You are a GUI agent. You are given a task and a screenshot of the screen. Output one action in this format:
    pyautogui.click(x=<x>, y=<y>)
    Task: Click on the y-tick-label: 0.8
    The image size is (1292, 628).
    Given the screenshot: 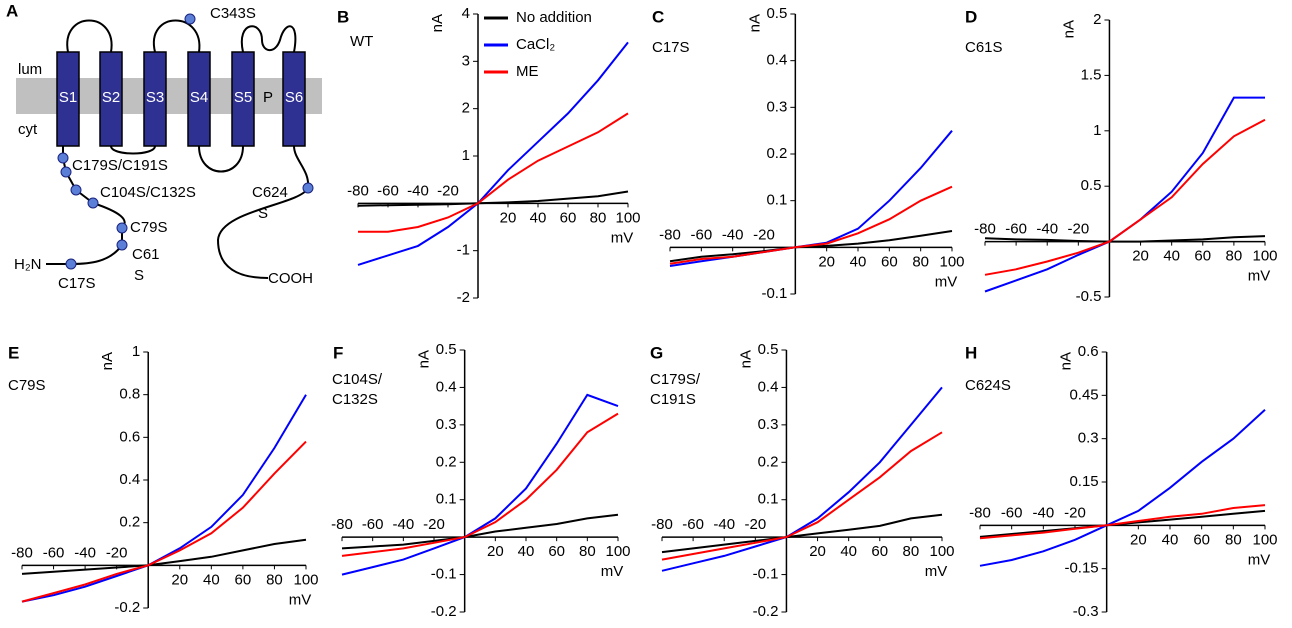 What is the action you would take?
    pyautogui.click(x=129, y=394)
    